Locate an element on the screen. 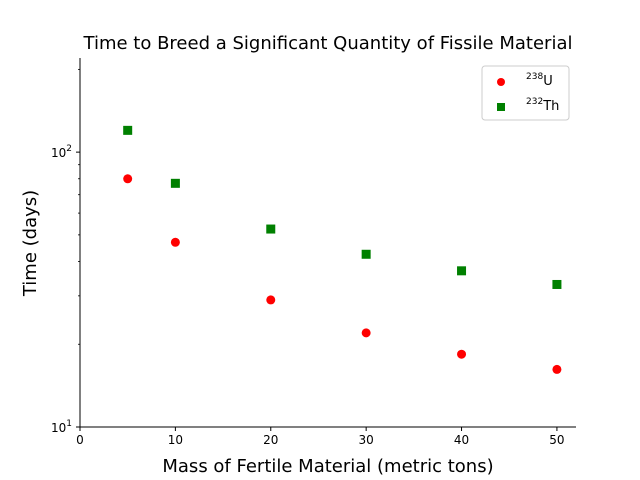 The image size is (640, 480). x-tick-label: 0 is located at coordinates (80, 440).